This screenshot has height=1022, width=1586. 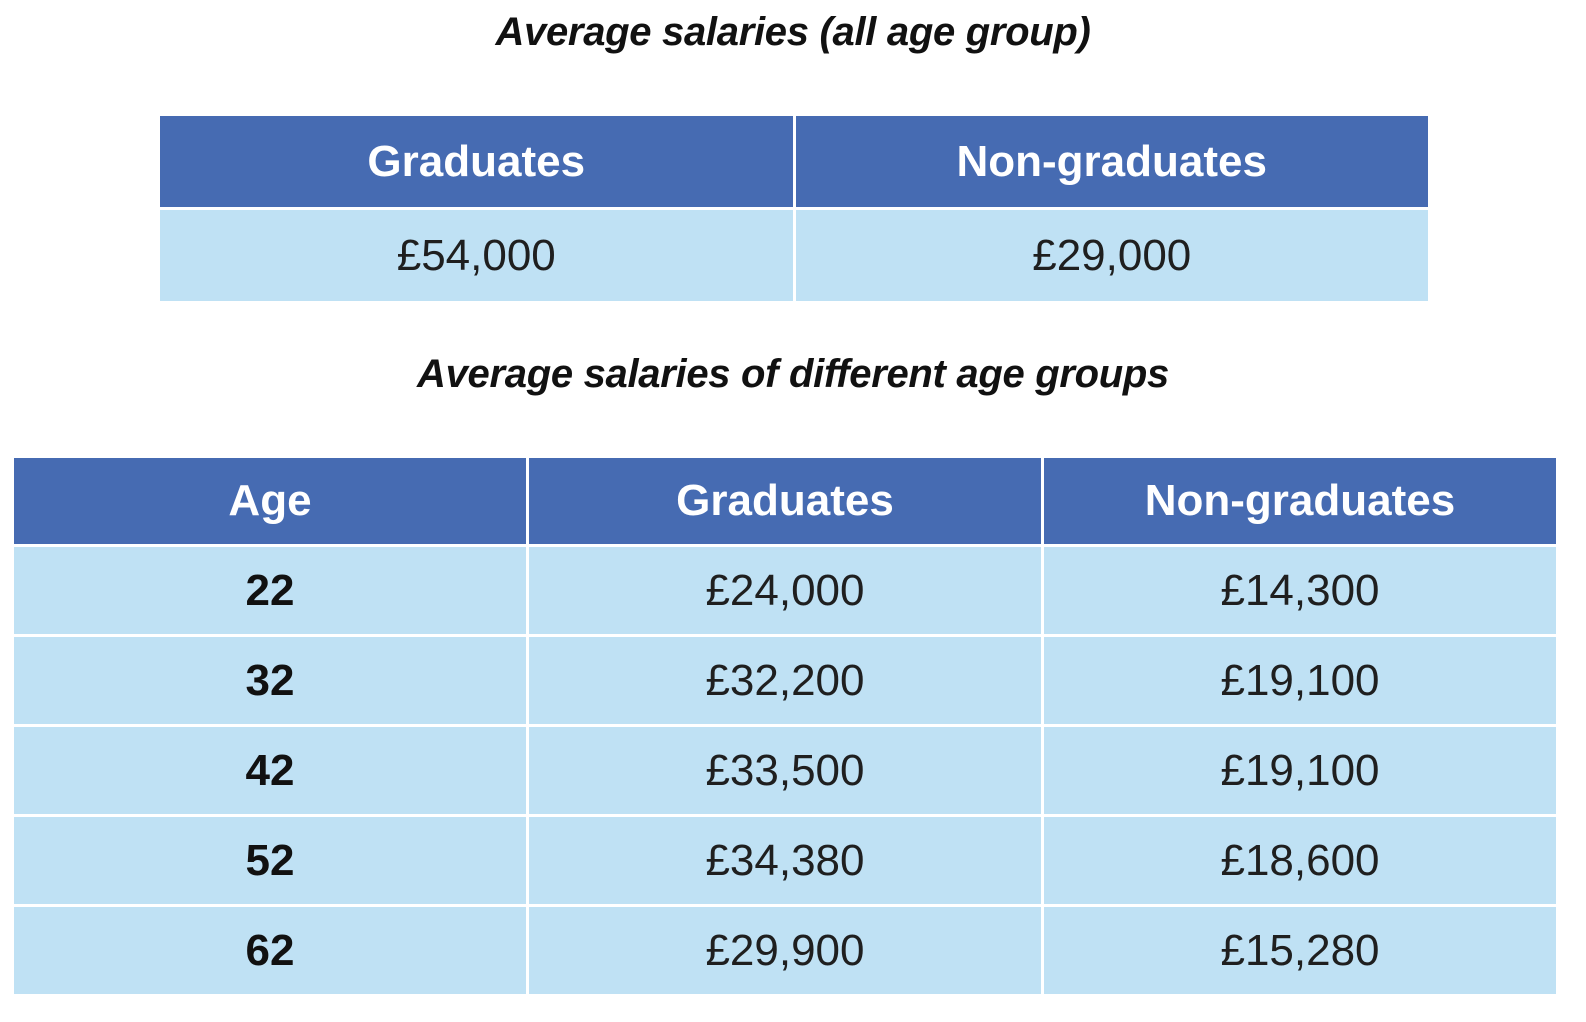 I want to click on graduates-salary-cell: £29,900, so click(x=785, y=949).